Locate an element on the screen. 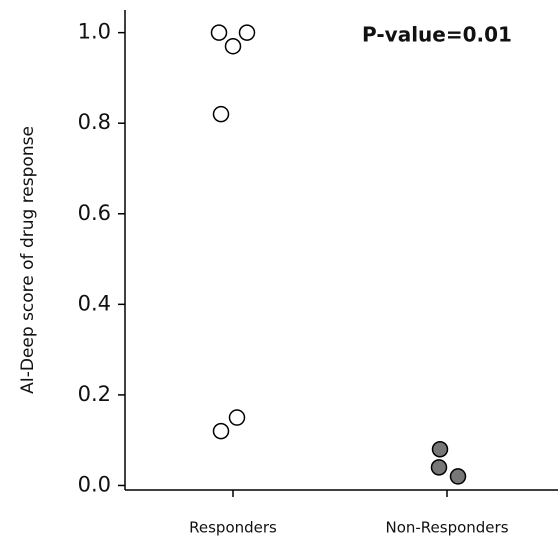  y-tick-label: 0.2 is located at coordinates (94, 394).